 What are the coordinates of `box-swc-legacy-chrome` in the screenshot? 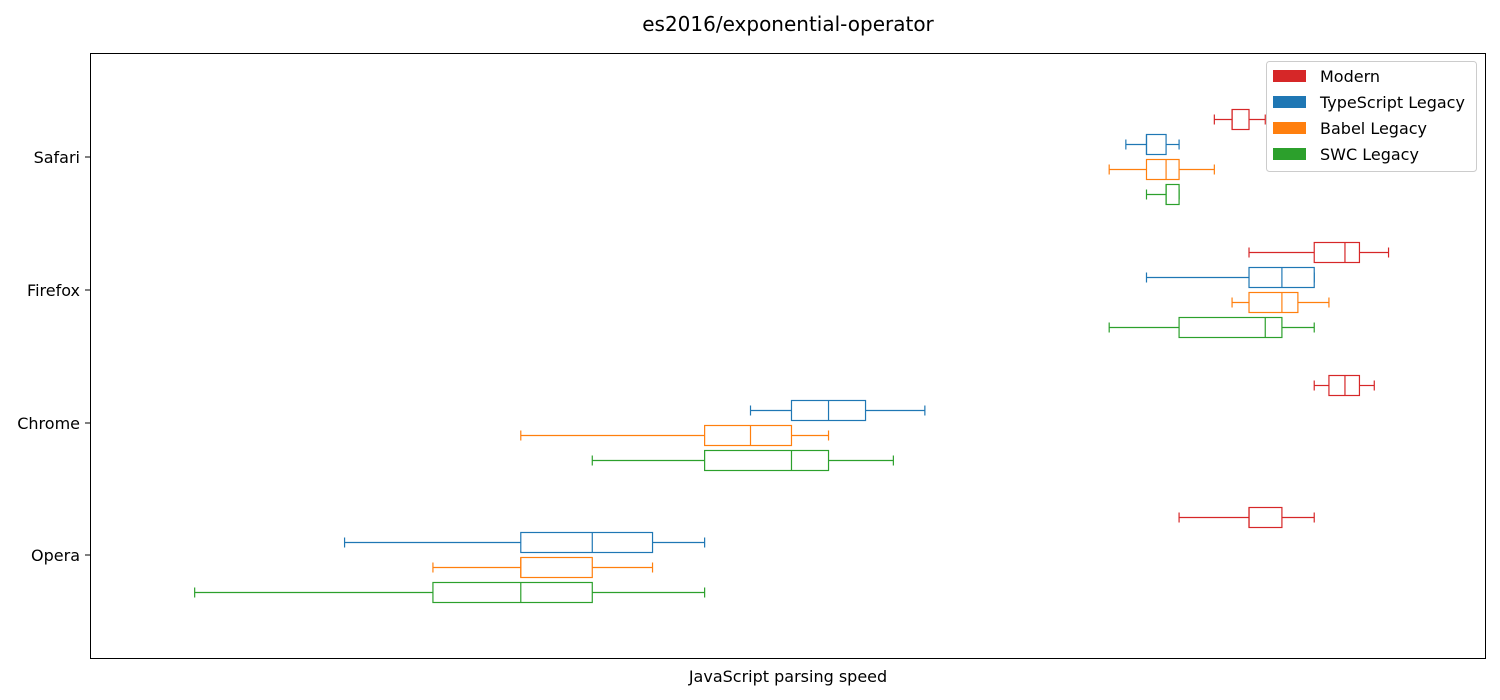 It's located at (742, 460).